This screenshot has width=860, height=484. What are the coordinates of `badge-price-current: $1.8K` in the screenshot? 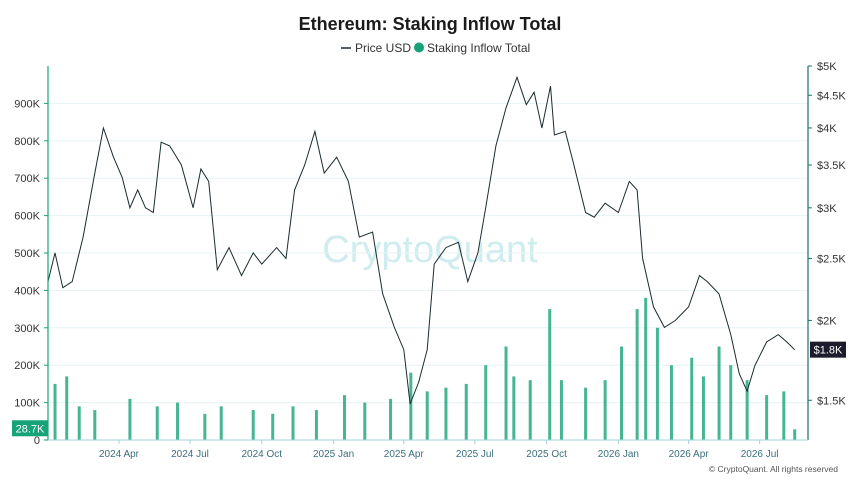 It's located at (828, 349).